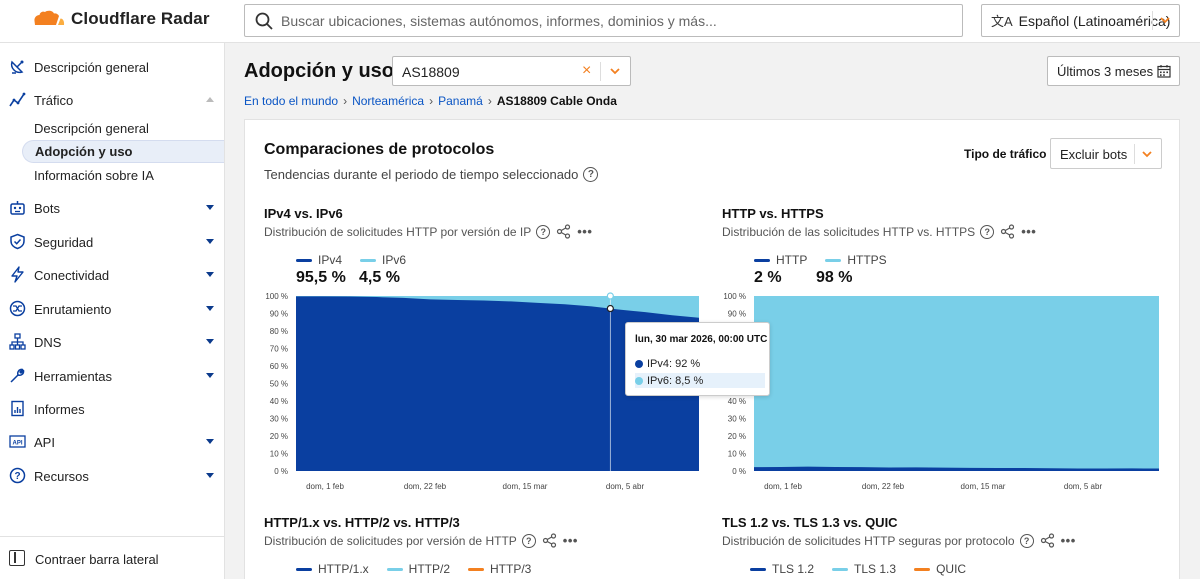 The image size is (1200, 579). What do you see at coordinates (768, 277) in the screenshot?
I see `http-share-value: 2 %` at bounding box center [768, 277].